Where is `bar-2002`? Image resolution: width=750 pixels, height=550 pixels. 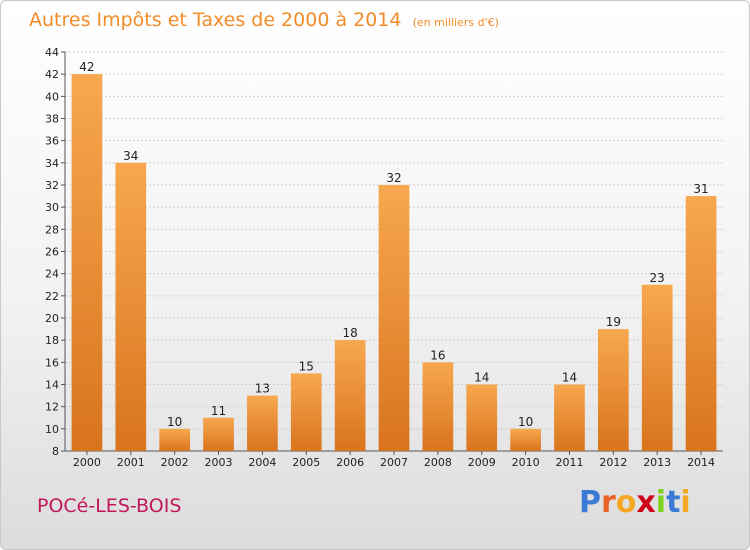 bar-2002 is located at coordinates (175, 439).